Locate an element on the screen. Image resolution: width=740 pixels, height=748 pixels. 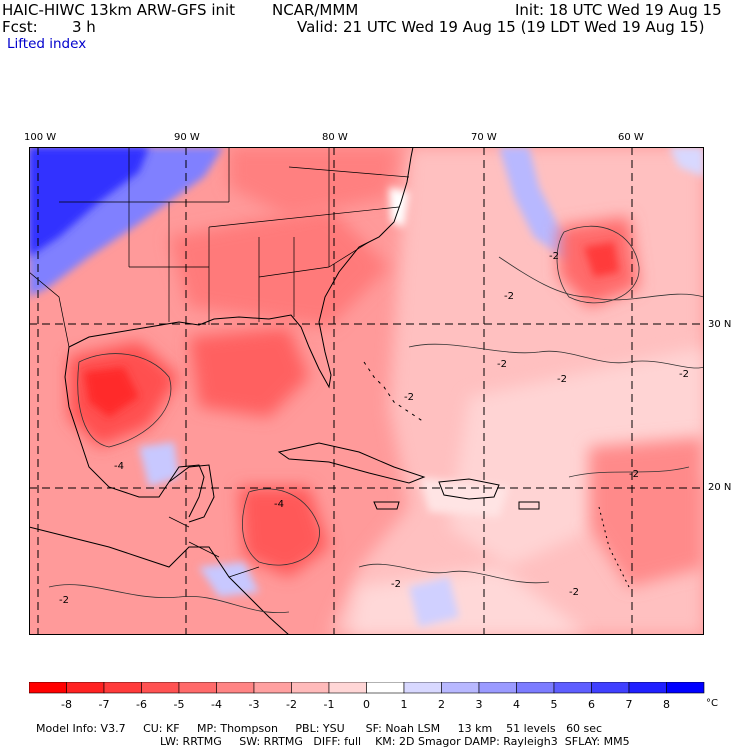
yucatan-outline is located at coordinates (191, 493).